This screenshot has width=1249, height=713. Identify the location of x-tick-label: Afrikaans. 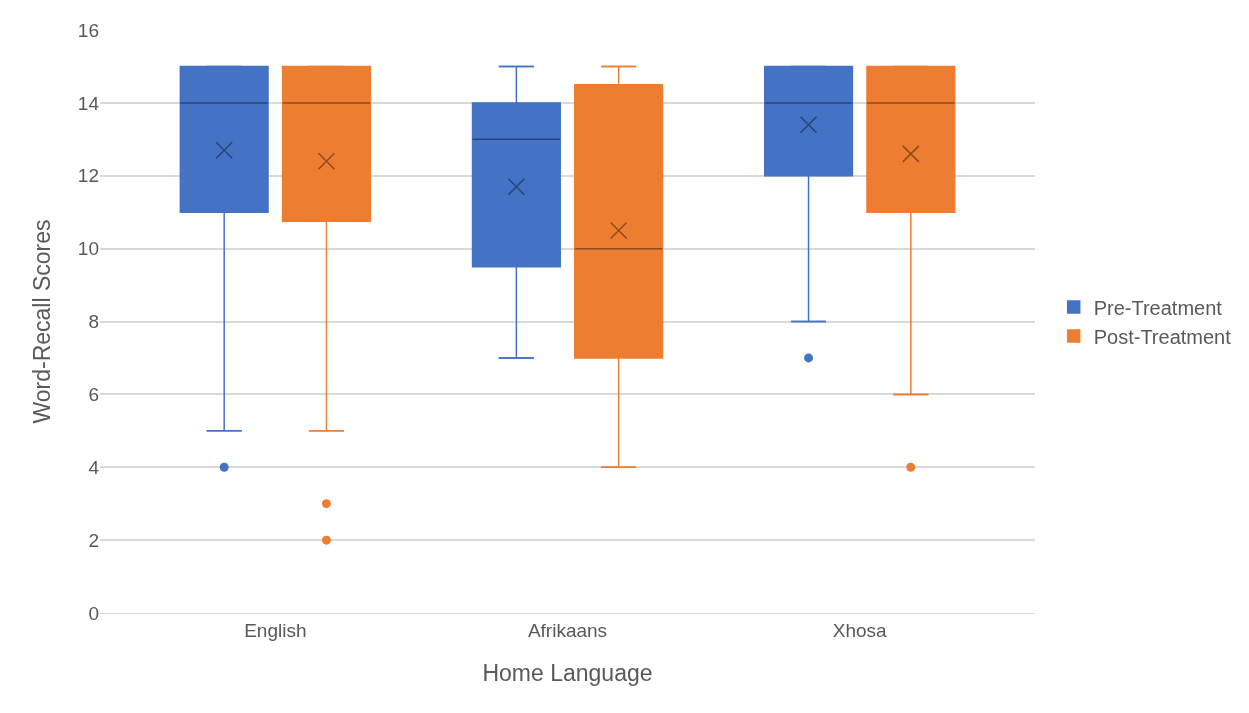
(567, 630).